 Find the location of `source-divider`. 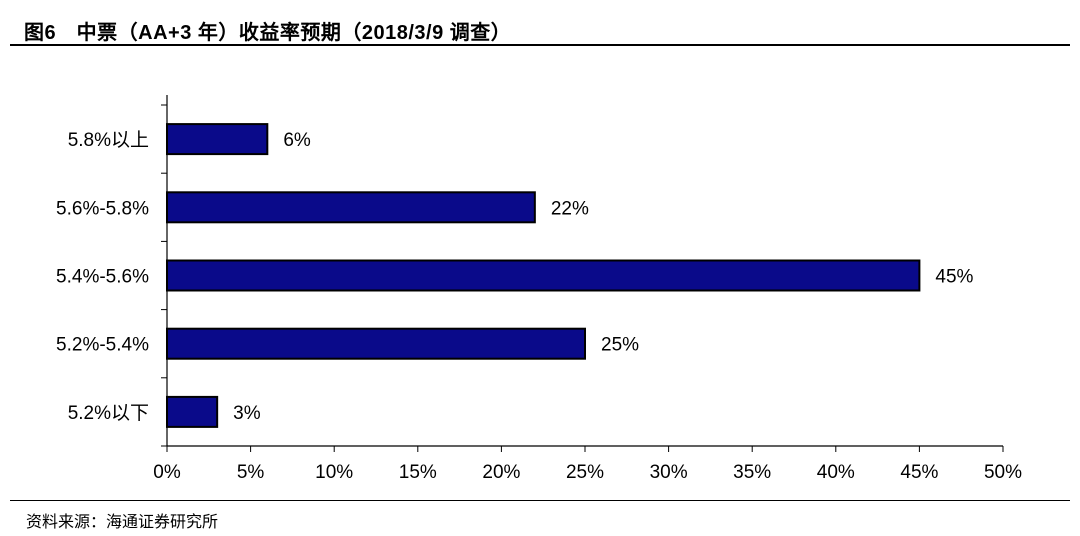

source-divider is located at coordinates (540, 500).